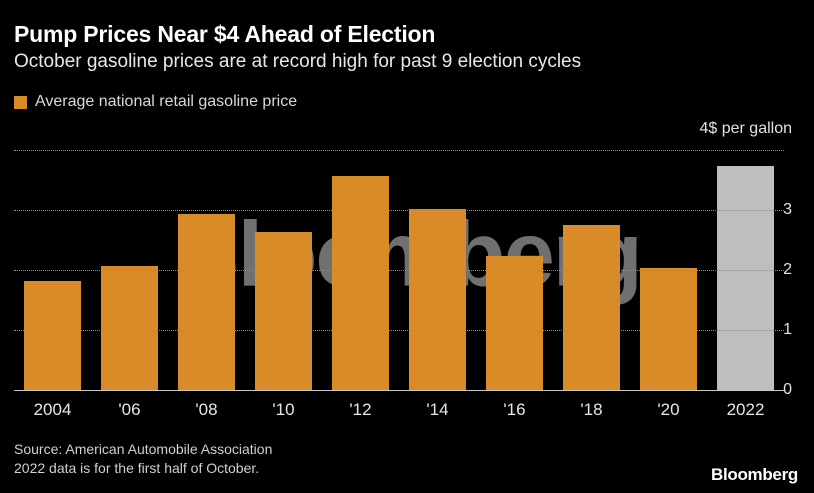 The image size is (814, 493). Describe the element at coordinates (20, 102) in the screenshot. I see `legend-swatch-icon` at that location.